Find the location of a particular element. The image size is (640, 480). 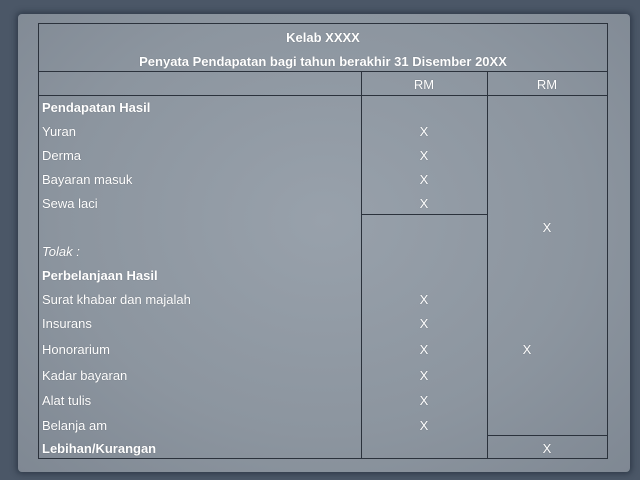

row-label: Lebihan/Kurangan is located at coordinates (99, 448).